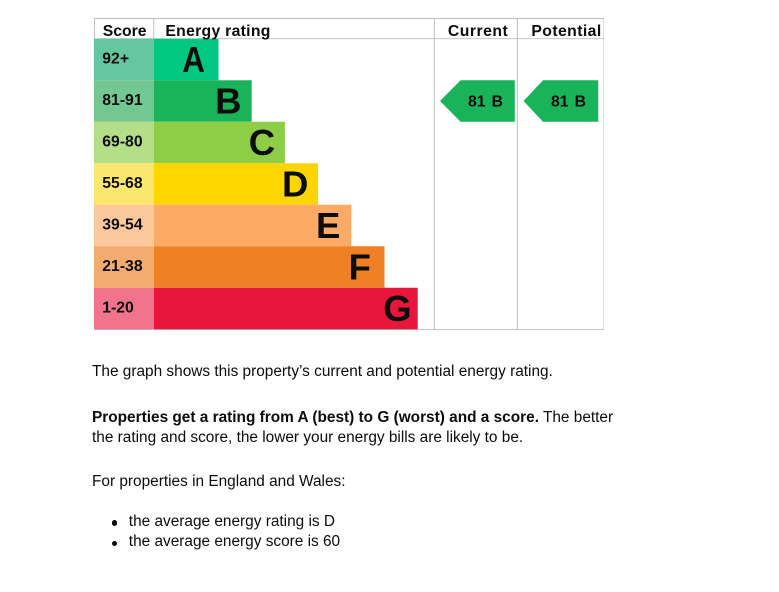  What do you see at coordinates (566, 31) in the screenshot?
I see `svg-text: Potential` at bounding box center [566, 31].